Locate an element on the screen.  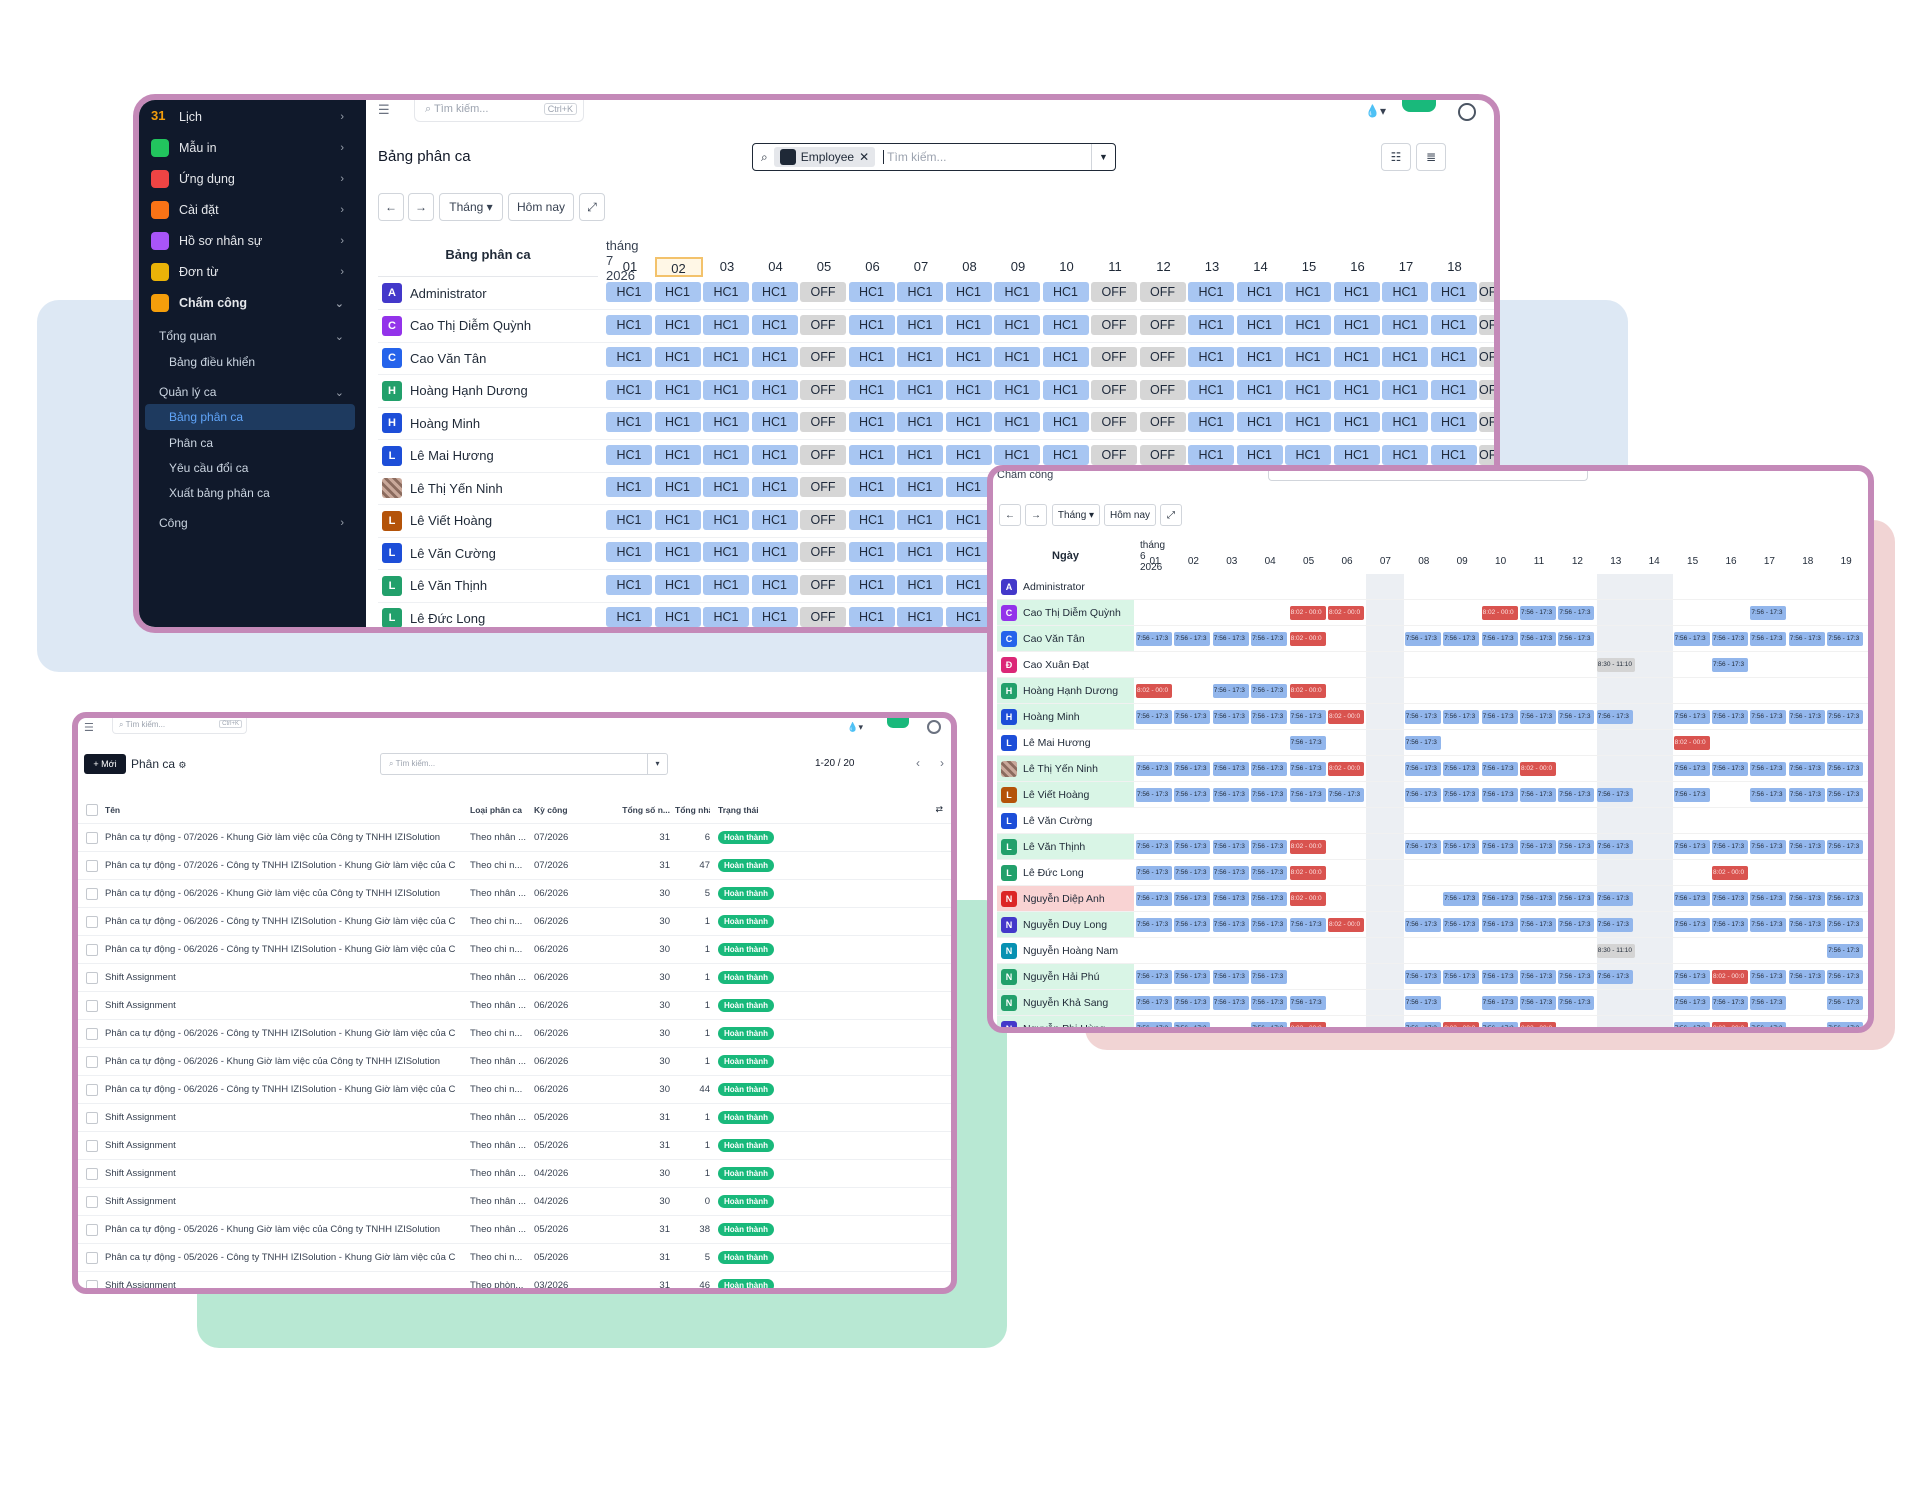
close-icon: ✕ is located at coordinates (864, 157).